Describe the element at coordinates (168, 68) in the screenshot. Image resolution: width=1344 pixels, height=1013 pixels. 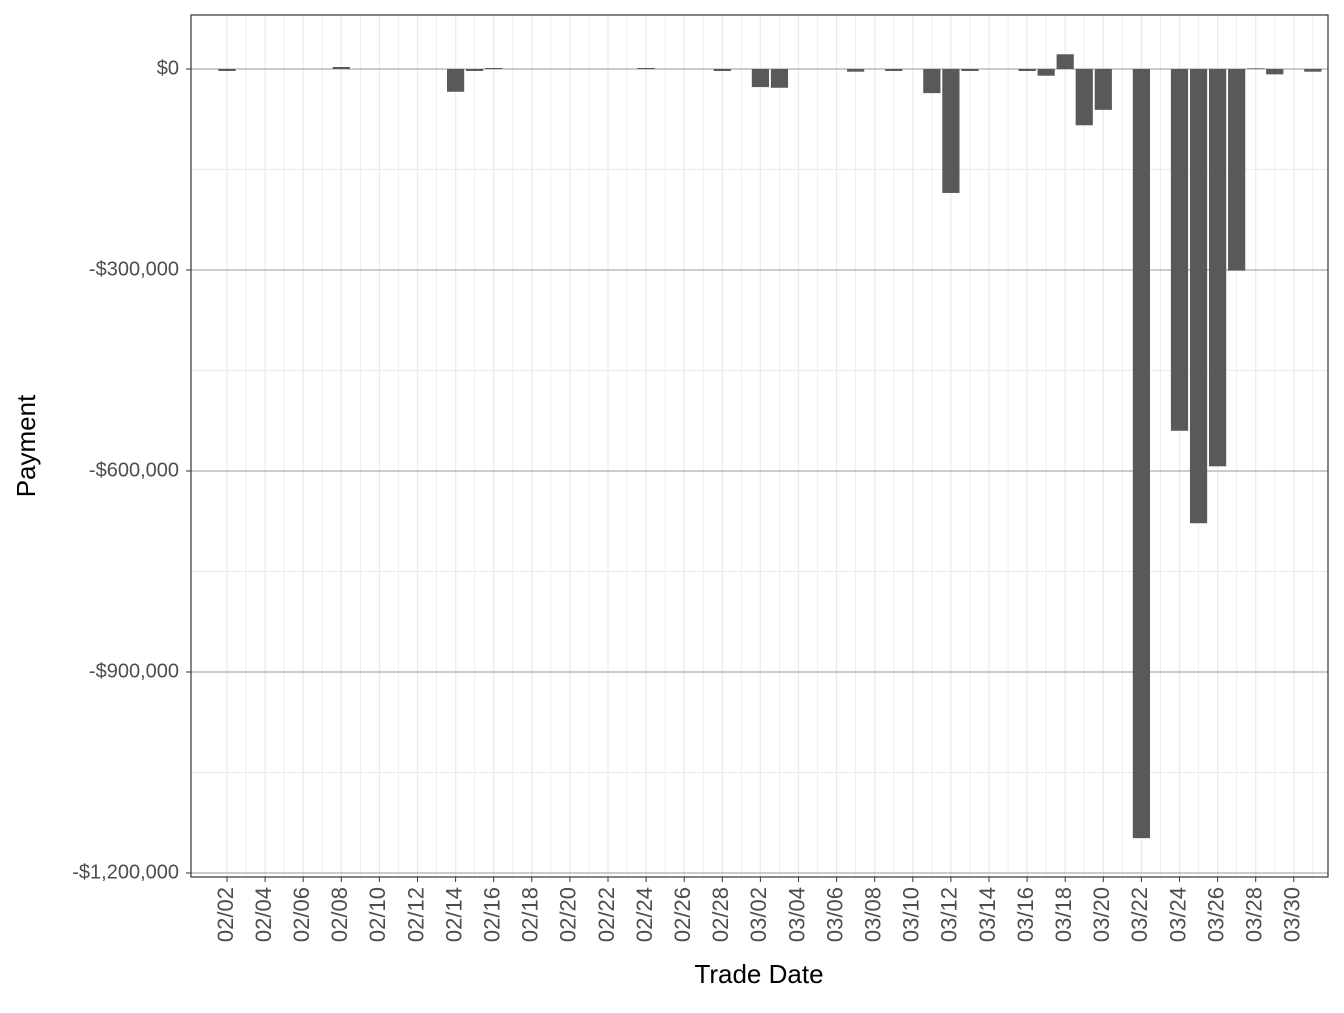
I see `y-tick-label: $0` at that location.